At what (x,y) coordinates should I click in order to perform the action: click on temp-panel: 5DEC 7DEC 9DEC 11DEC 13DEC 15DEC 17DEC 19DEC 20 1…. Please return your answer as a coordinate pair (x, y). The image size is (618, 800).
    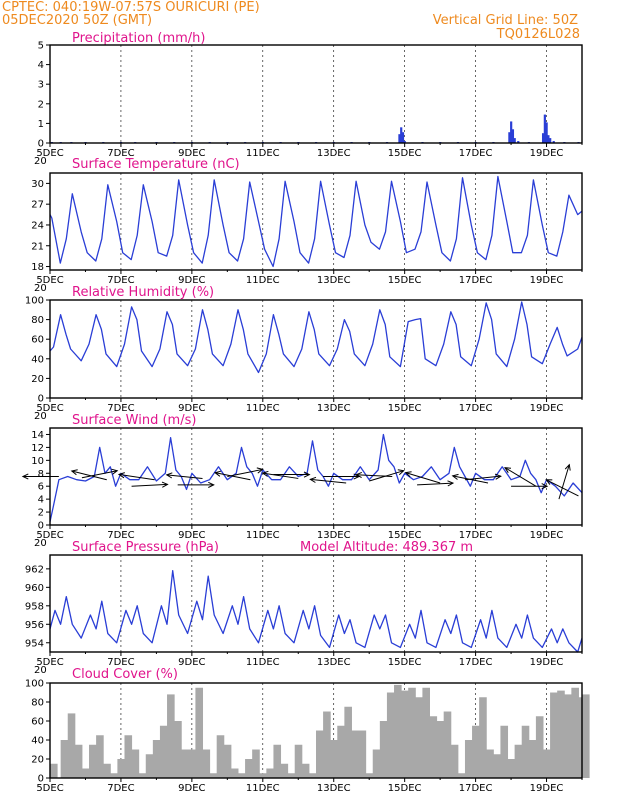
    Looking at the image, I should click on (307, 233).